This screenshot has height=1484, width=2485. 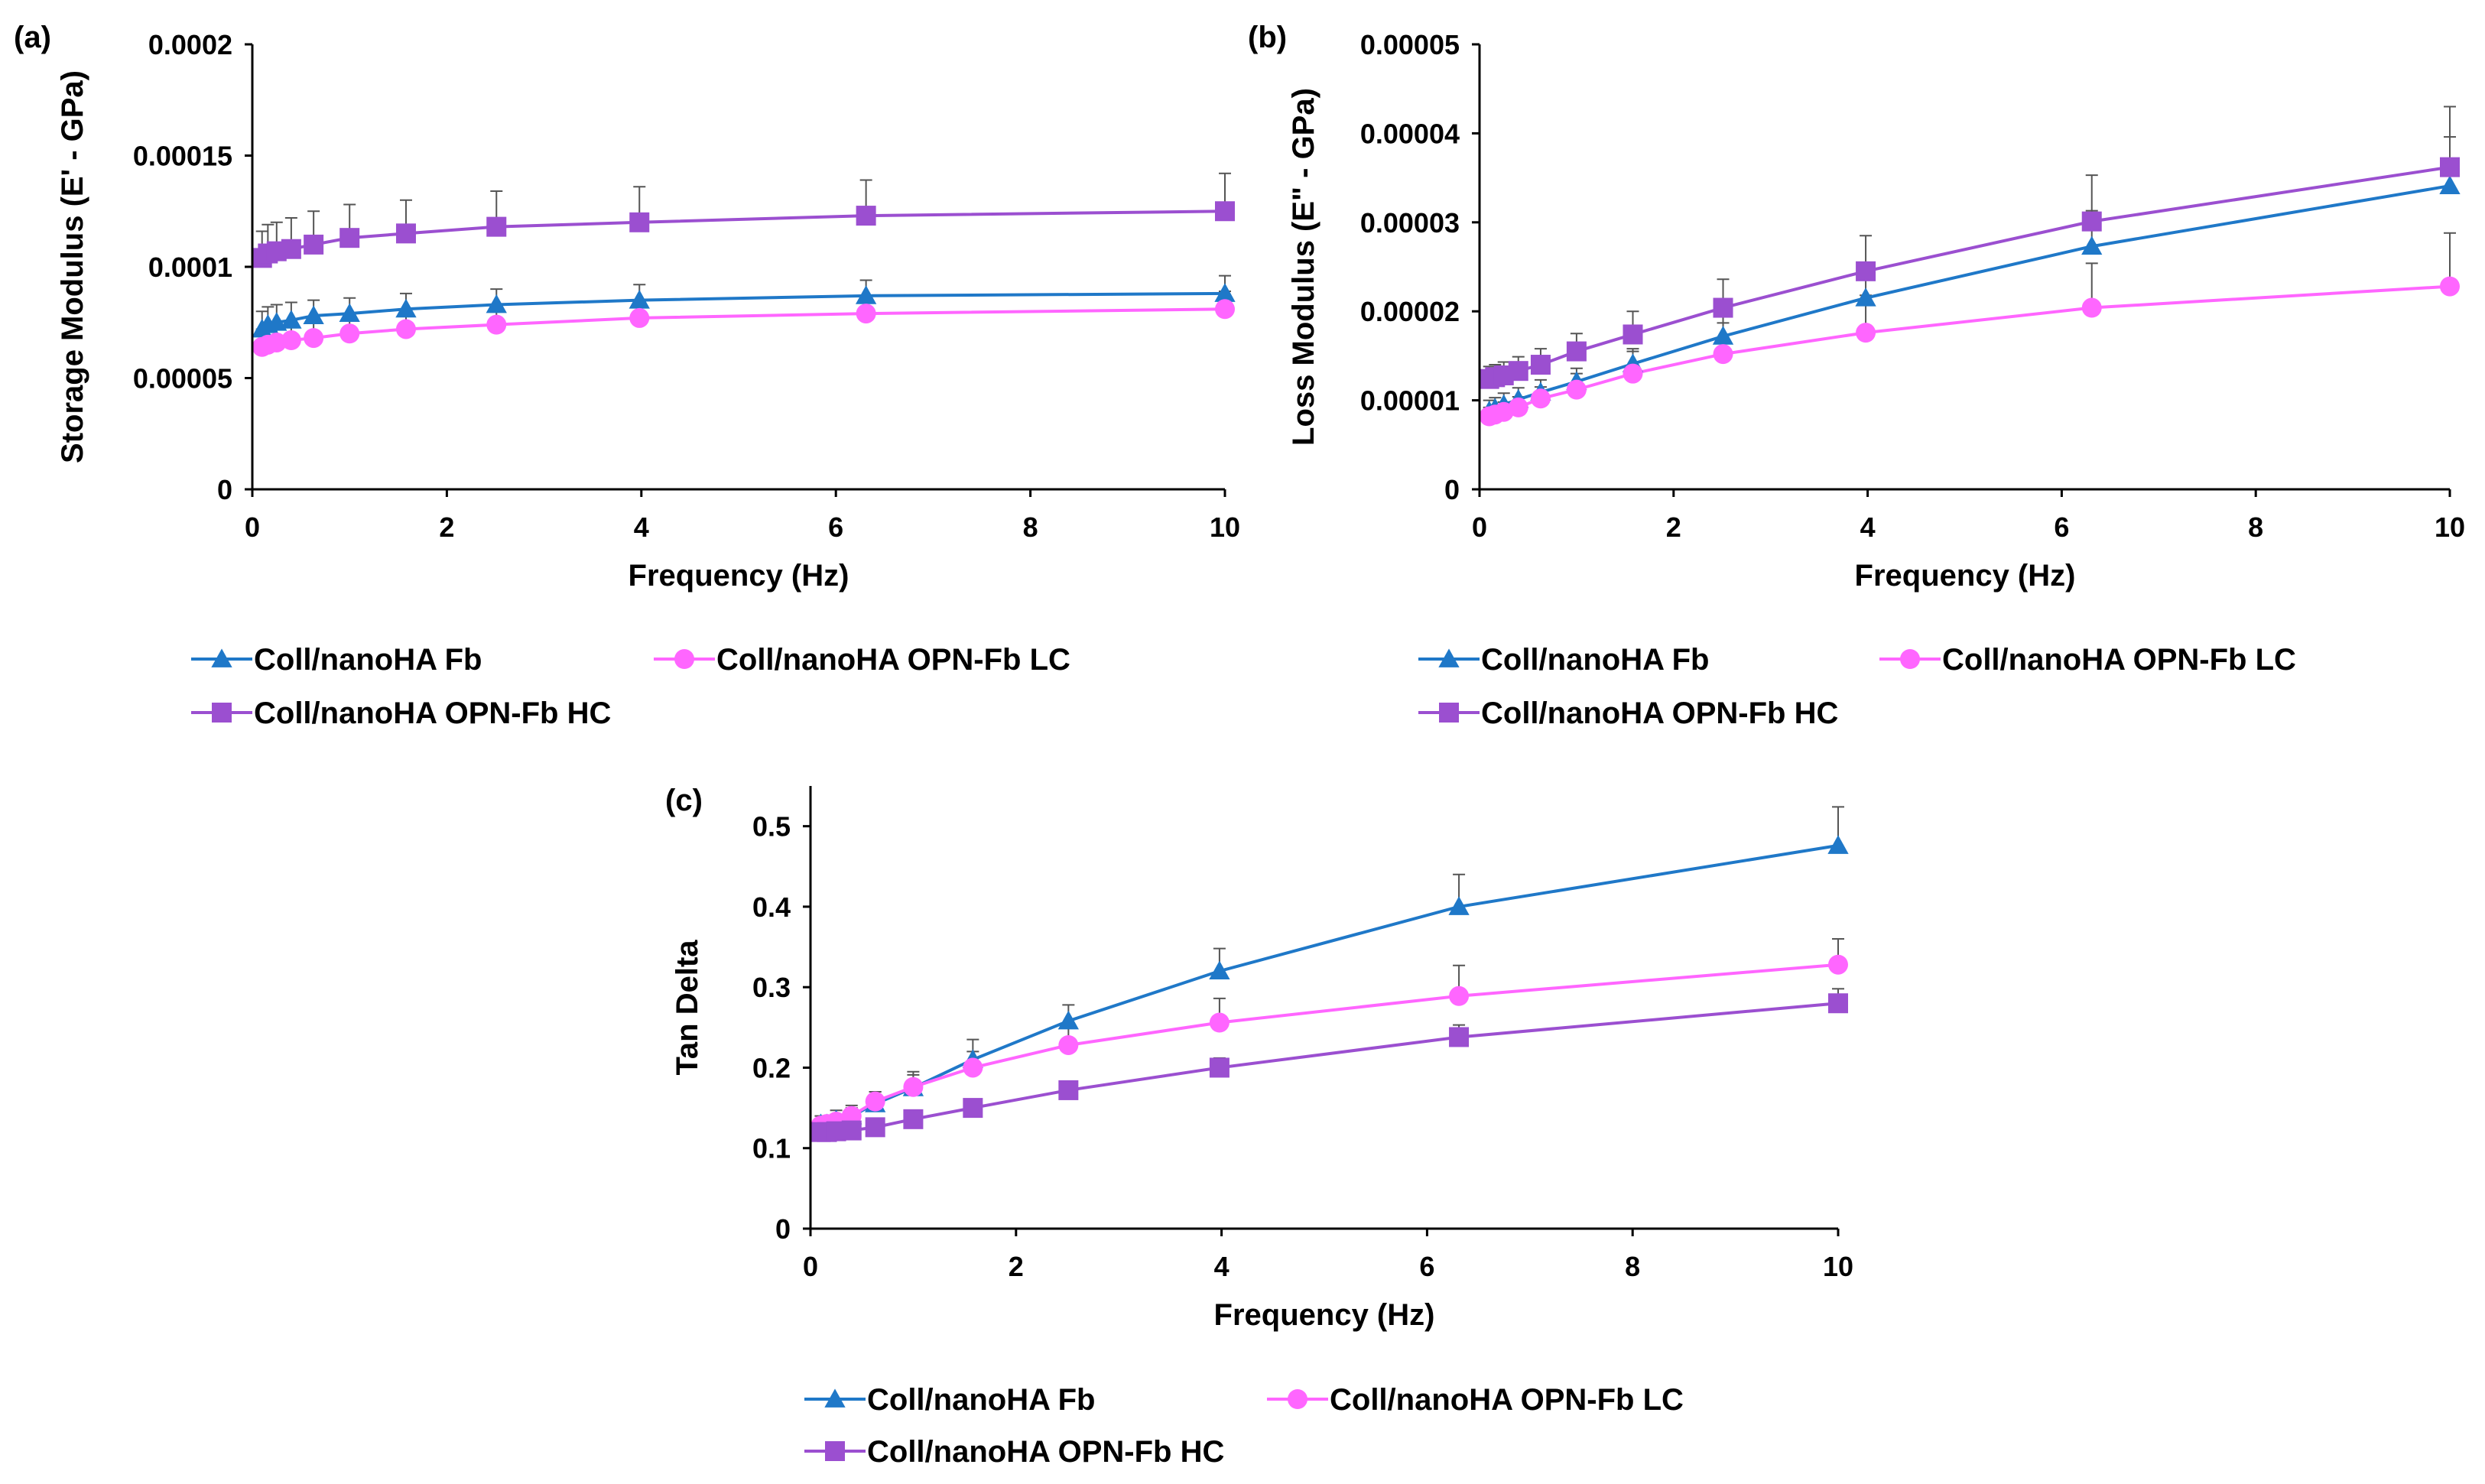 I want to click on panel-c-xticks: 0 2 4 6 8 10, so click(x=1328, y=1255).